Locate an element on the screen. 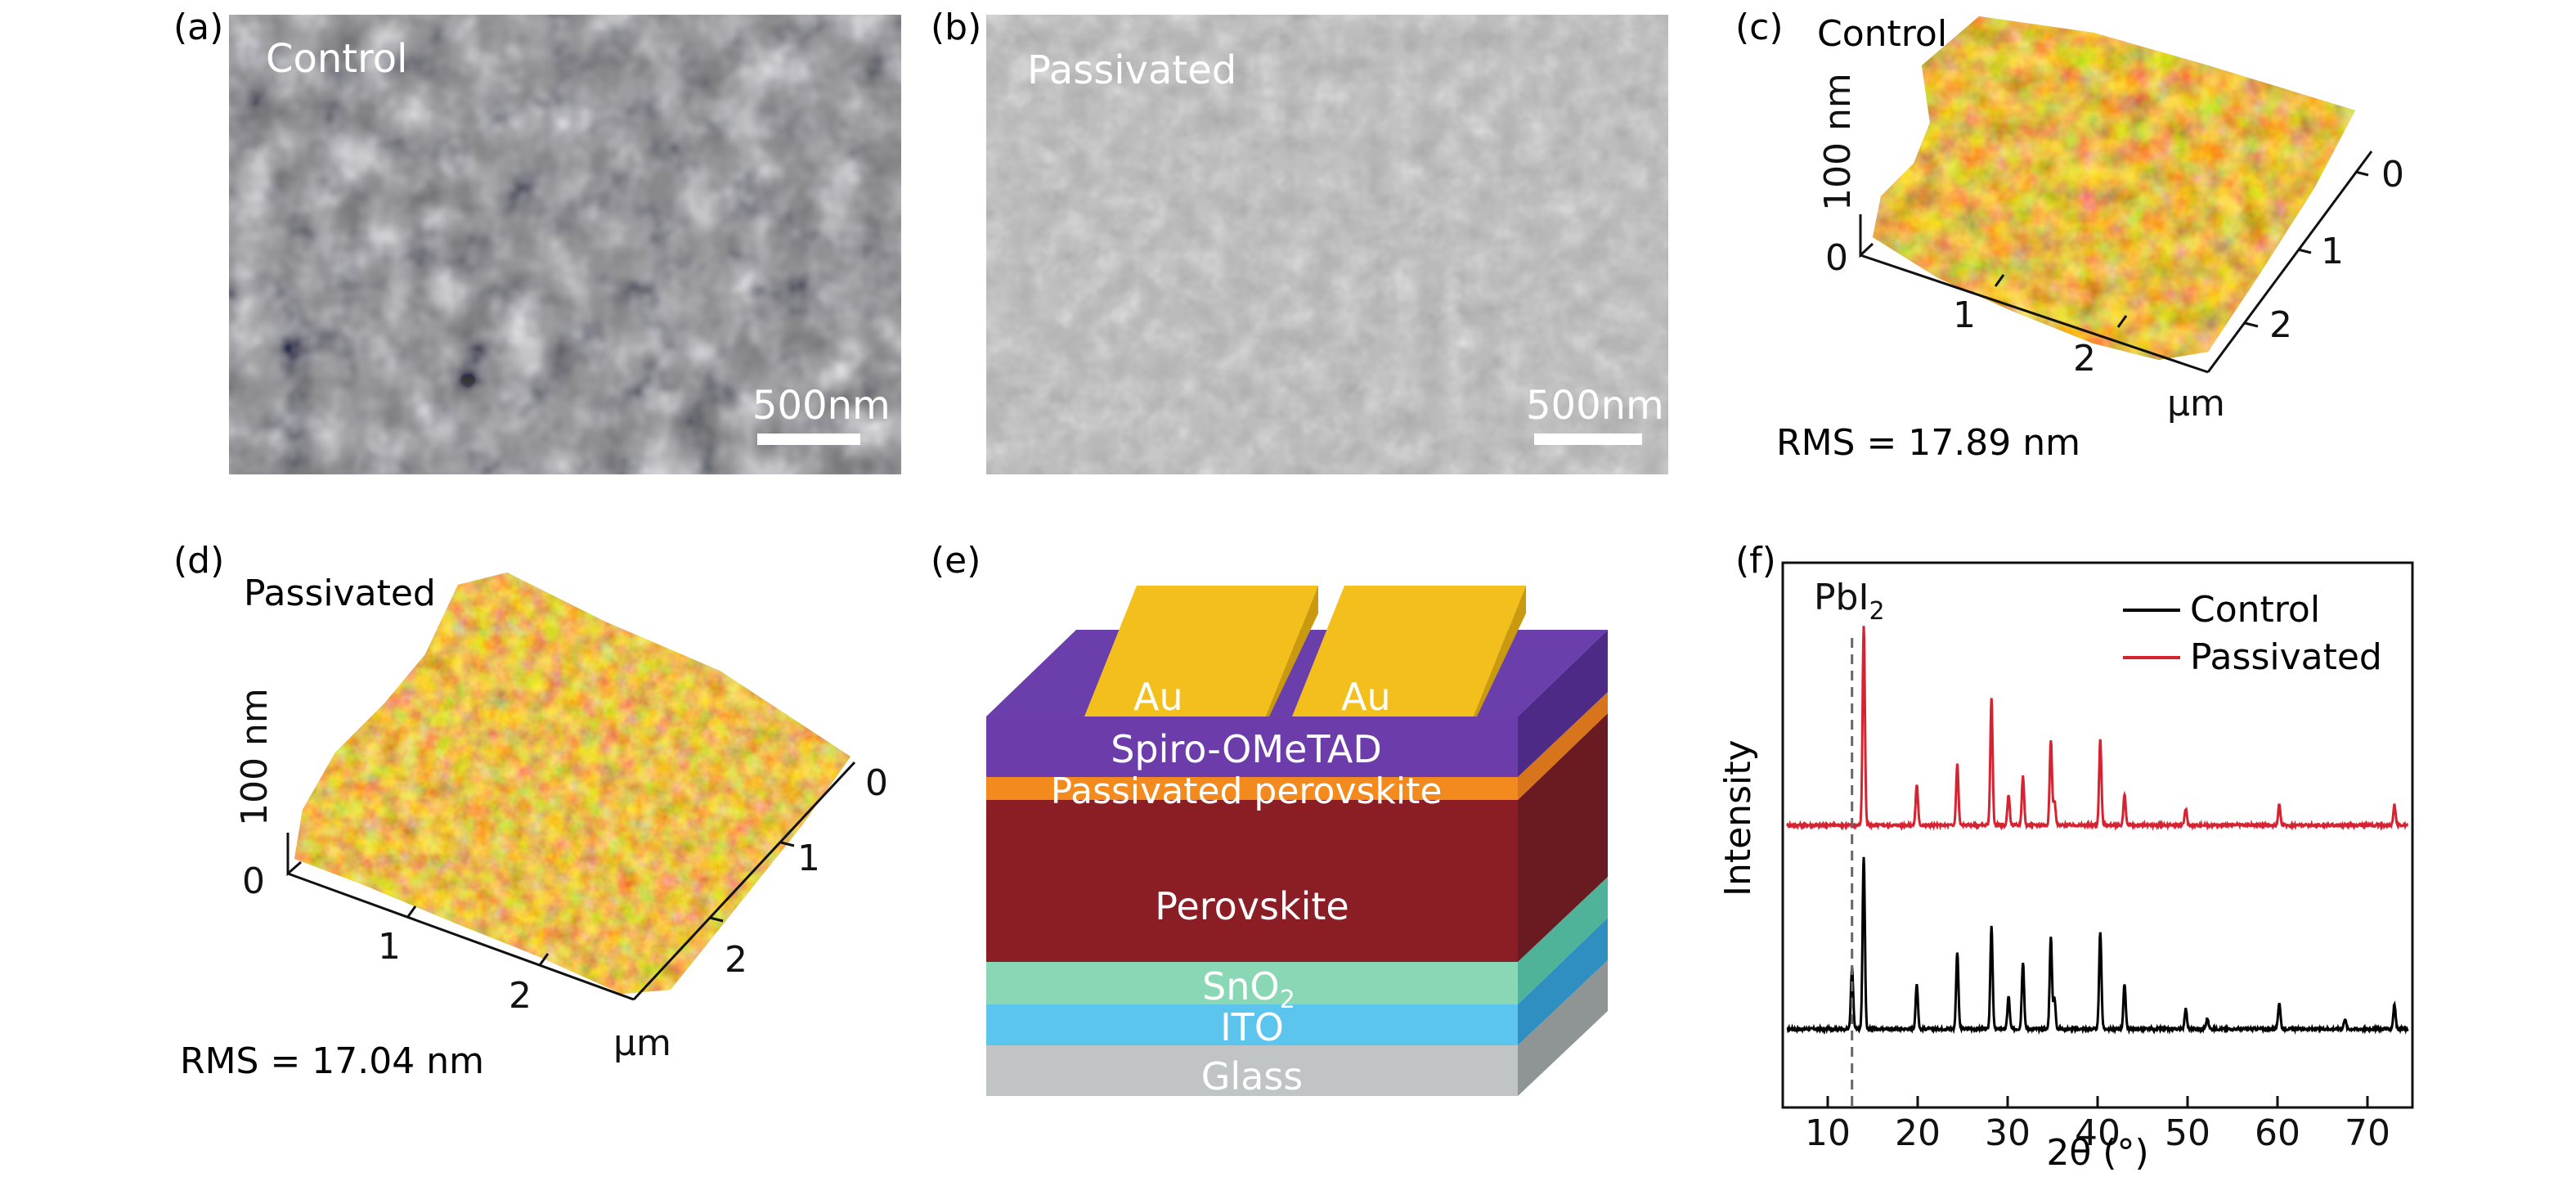 Image resolution: width=2576 pixels, height=1177 pixels. afm-d-x-tick-2: 2 is located at coordinates (520, 996).